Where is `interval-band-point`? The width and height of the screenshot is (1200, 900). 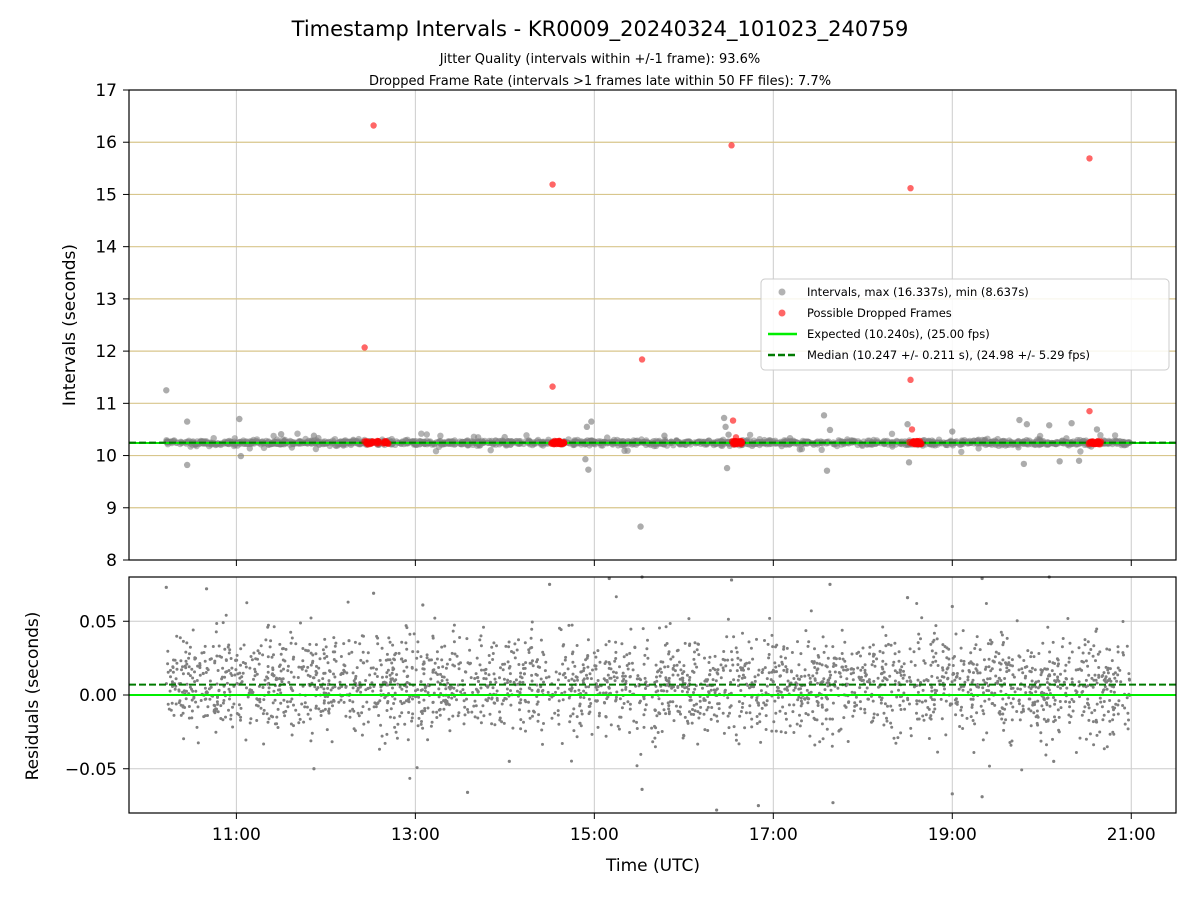 interval-band-point is located at coordinates (421, 433).